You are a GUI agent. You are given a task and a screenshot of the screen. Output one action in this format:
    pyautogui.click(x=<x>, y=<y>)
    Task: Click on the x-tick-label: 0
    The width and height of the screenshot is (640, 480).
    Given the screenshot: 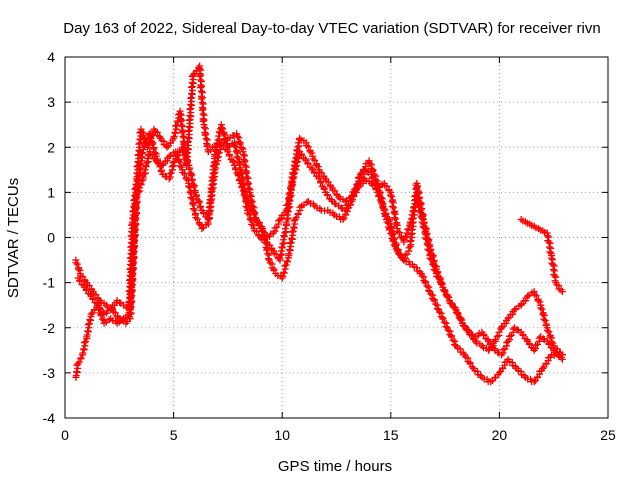 What is the action you would take?
    pyautogui.click(x=65, y=435)
    